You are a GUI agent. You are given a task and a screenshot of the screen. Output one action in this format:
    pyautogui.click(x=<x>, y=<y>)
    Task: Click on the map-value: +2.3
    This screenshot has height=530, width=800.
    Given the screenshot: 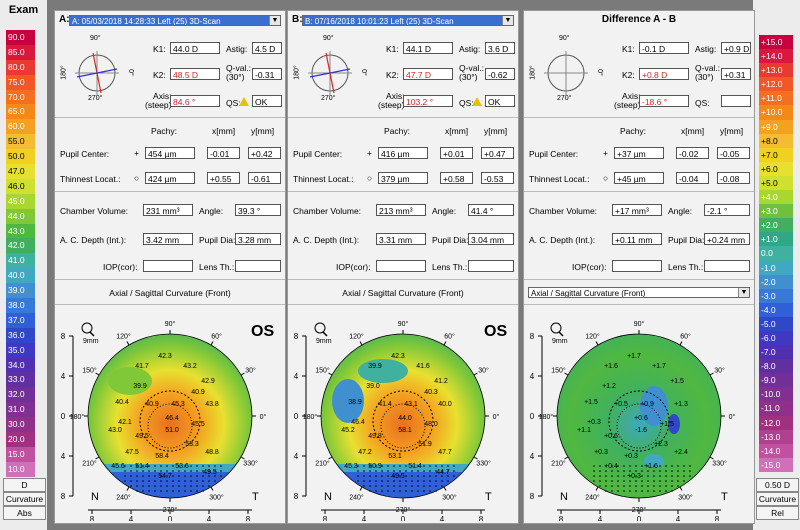 What is the action you would take?
    pyautogui.click(x=661, y=444)
    